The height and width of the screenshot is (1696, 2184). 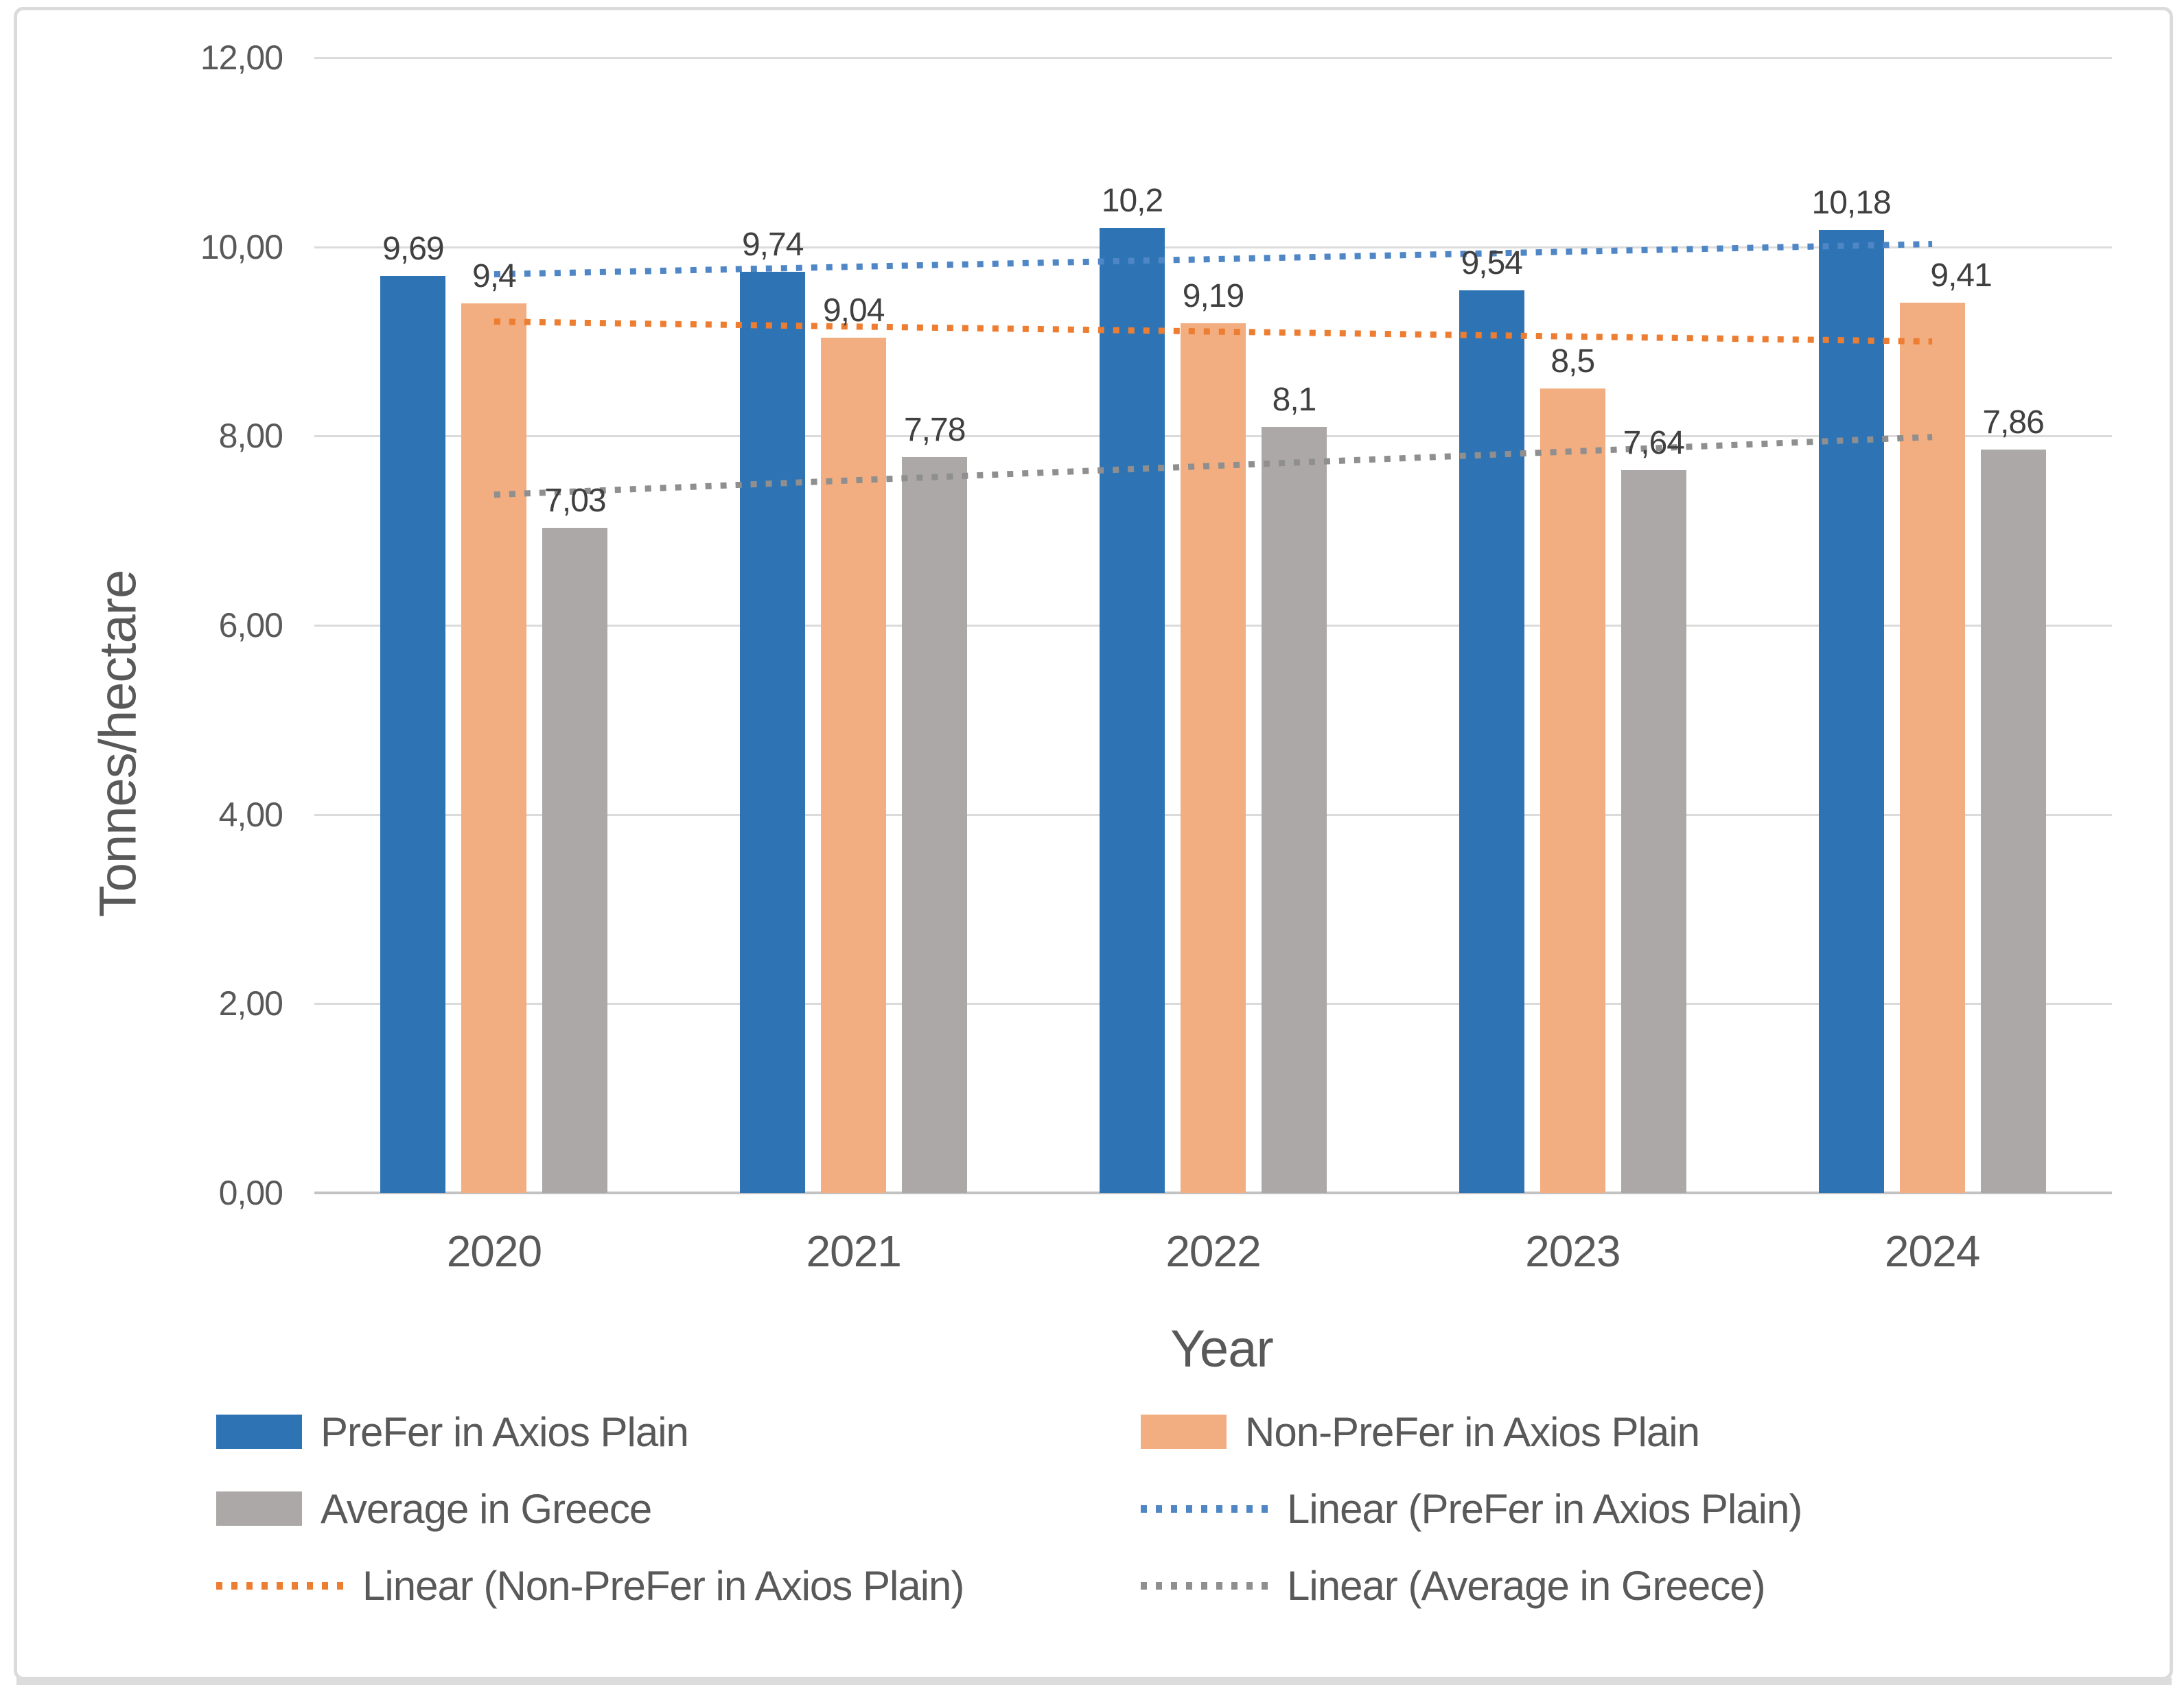 What do you see at coordinates (1132, 710) in the screenshot?
I see `bar-prefer-in-axios-plain-2022` at bounding box center [1132, 710].